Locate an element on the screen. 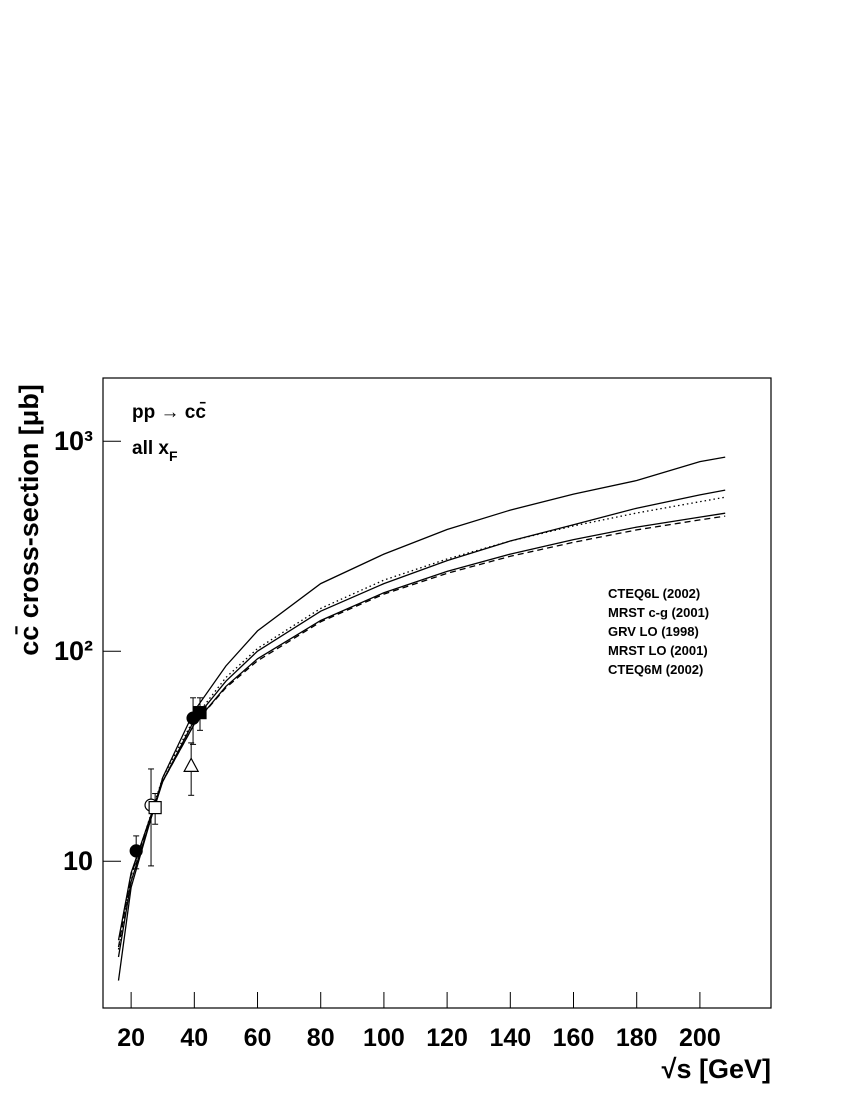 This screenshot has height=1105, width=850. y-tick-label: 10³ is located at coordinates (73, 441).